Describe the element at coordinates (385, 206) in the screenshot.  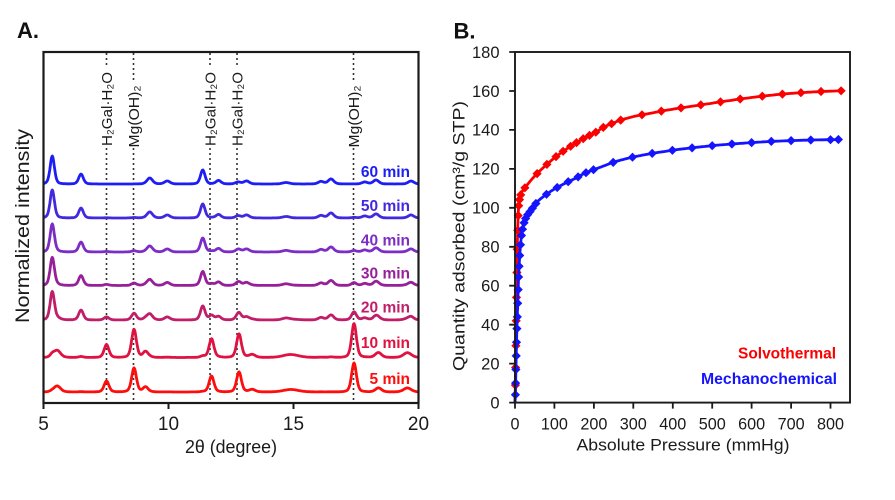
I see `svg-text: 50 min` at that location.